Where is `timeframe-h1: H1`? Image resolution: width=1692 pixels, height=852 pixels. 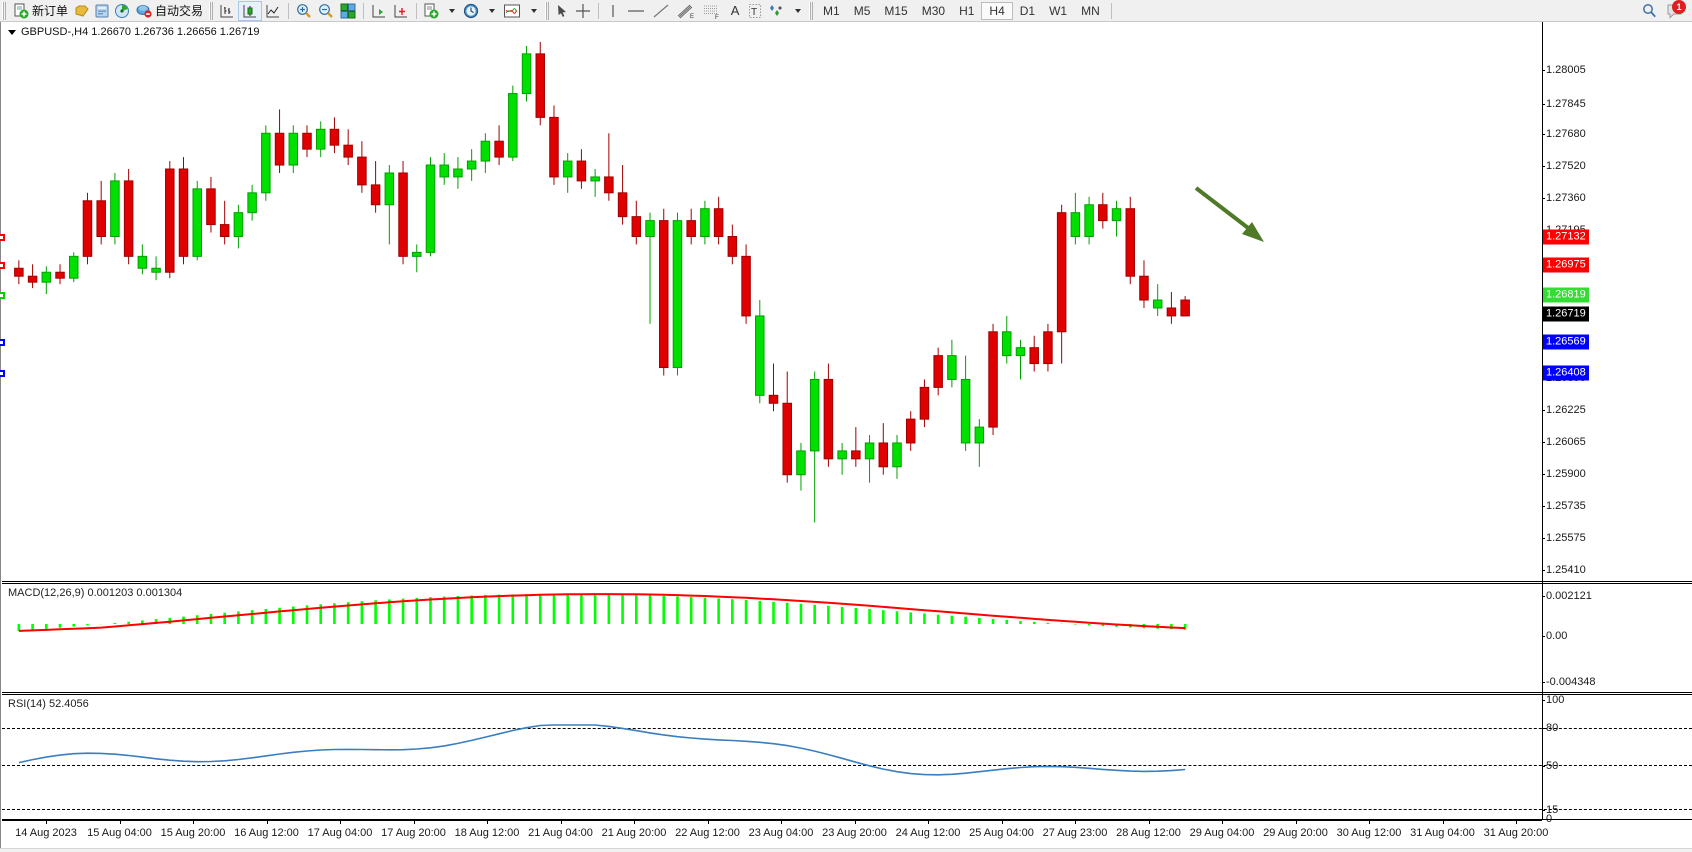 timeframe-h1: H1 is located at coordinates (967, 10).